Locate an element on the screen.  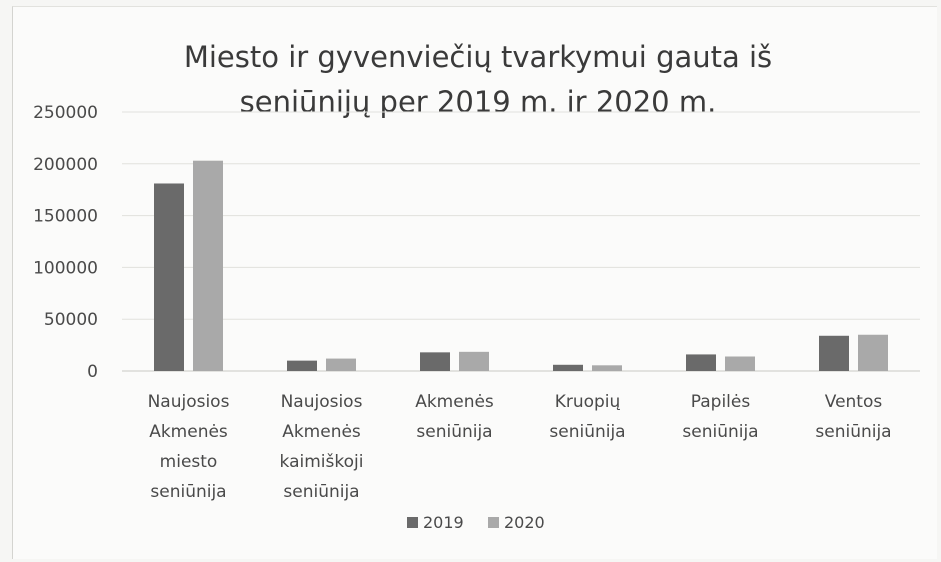
x-category-label-line: Ventos is located at coordinates (854, 402).